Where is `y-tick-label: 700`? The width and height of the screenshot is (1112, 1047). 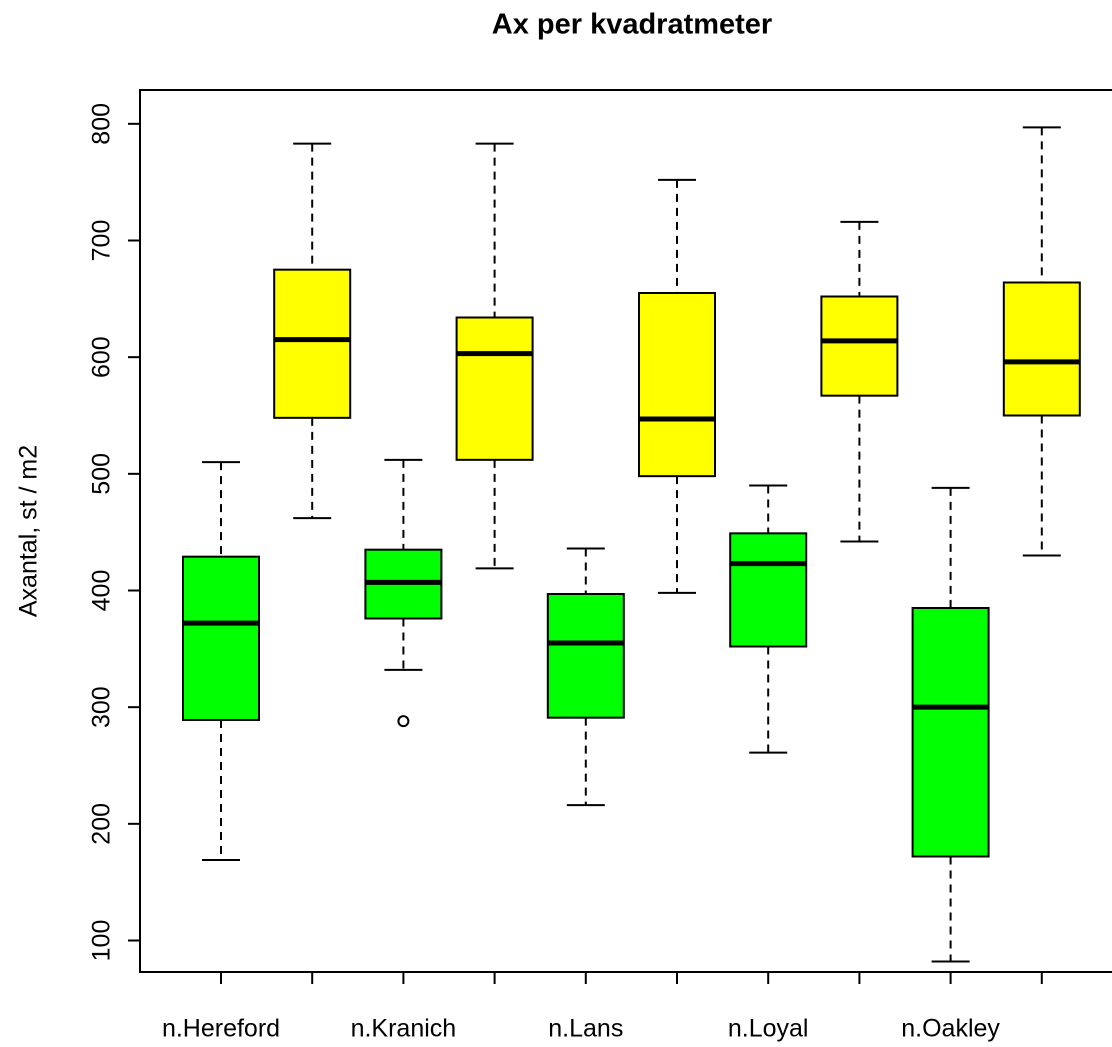 y-tick-label: 700 is located at coordinates (102, 241).